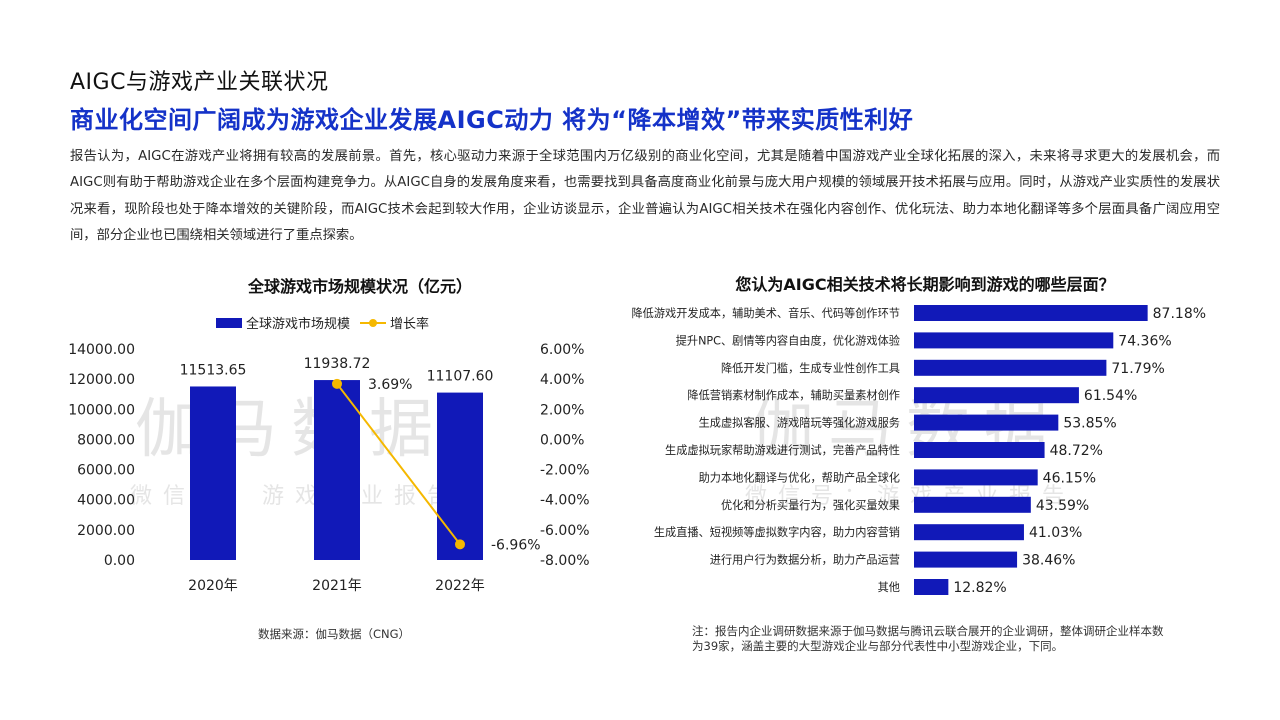 This screenshot has width=1280, height=720. What do you see at coordinates (565, 531) in the screenshot?
I see `y2-axis-tick-label: -6.00%` at bounding box center [565, 531].